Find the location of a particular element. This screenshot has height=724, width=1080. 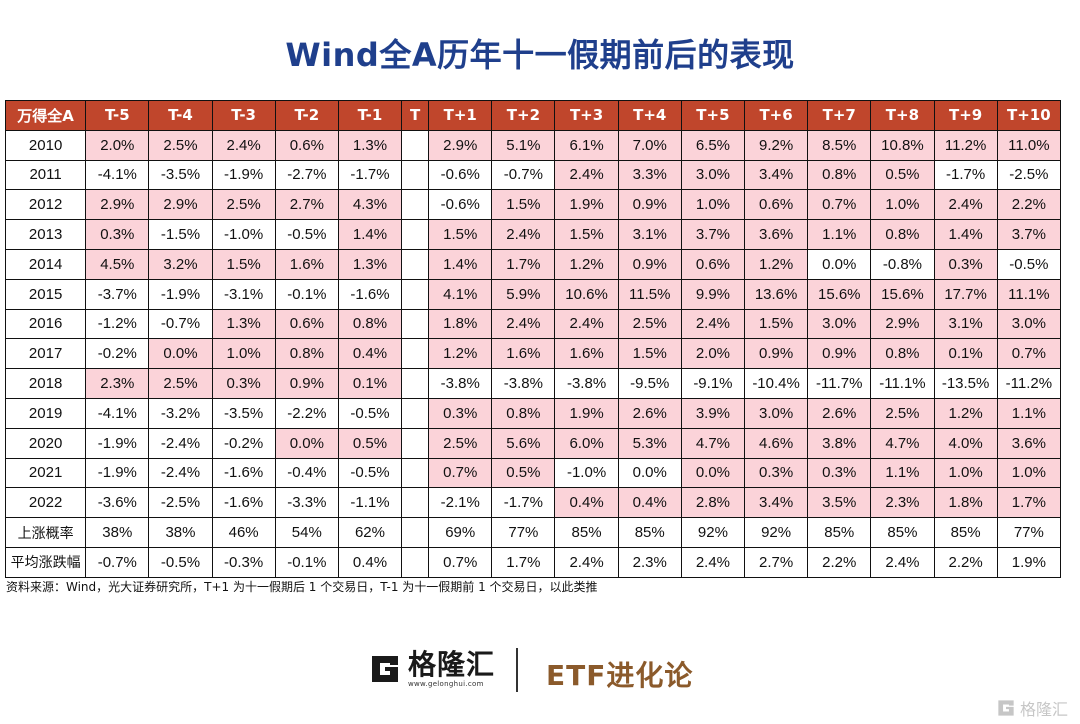

table-cell: 1.7% is located at coordinates (523, 264).